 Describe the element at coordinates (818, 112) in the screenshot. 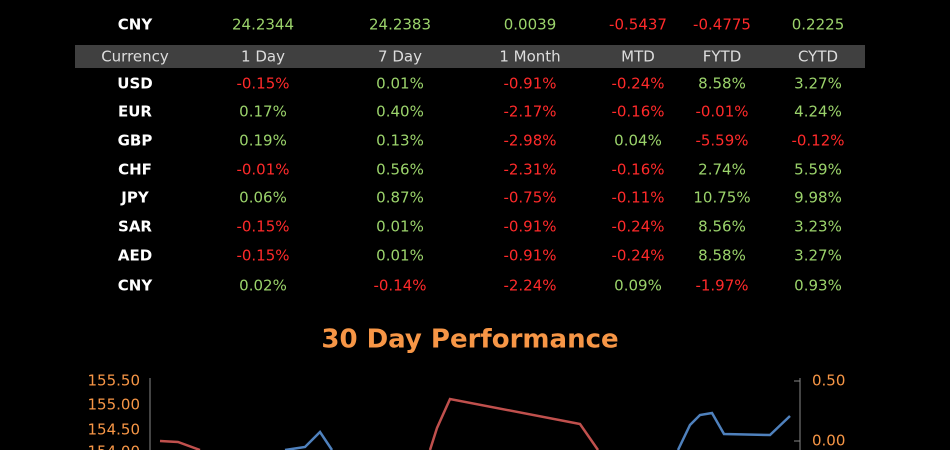

I see `cell-value: 4.24%` at that location.